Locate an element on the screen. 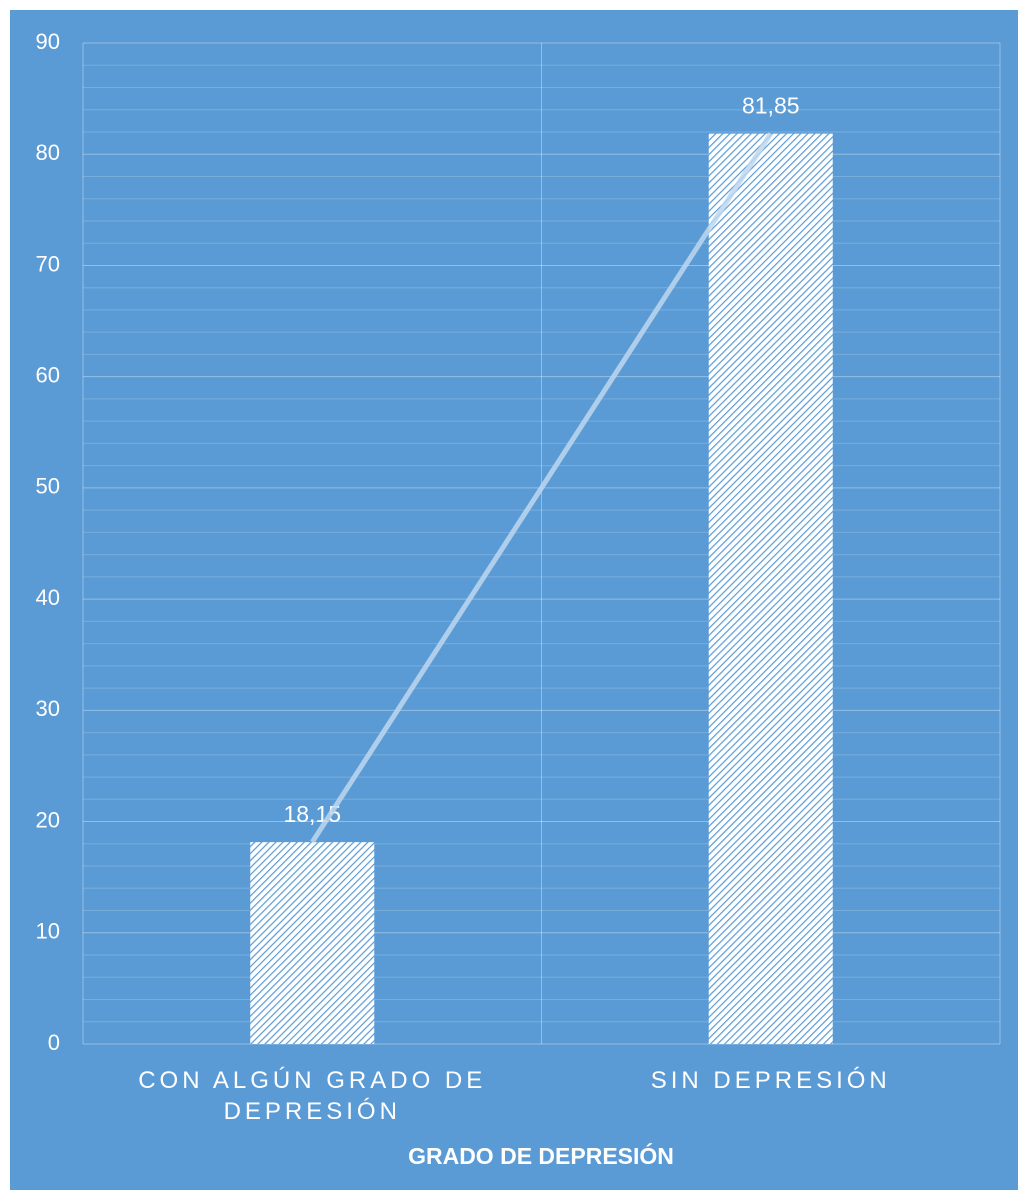 The width and height of the screenshot is (1018, 1198). y-tick-label: 80 is located at coordinates (48, 152).